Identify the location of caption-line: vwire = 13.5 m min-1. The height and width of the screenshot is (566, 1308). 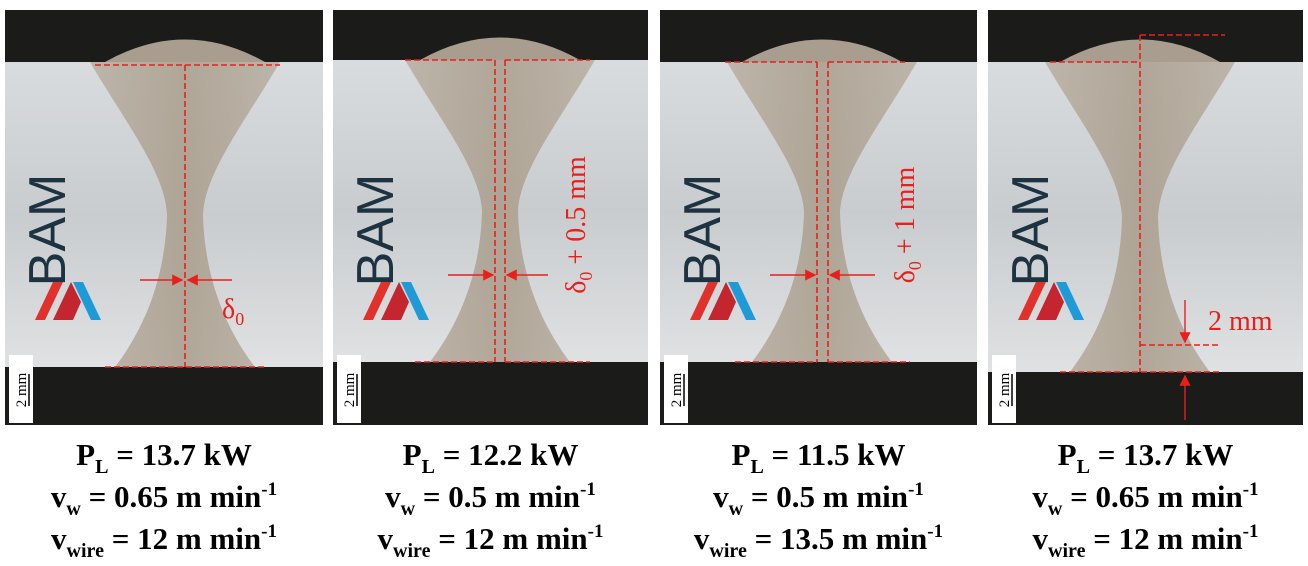
(818, 541).